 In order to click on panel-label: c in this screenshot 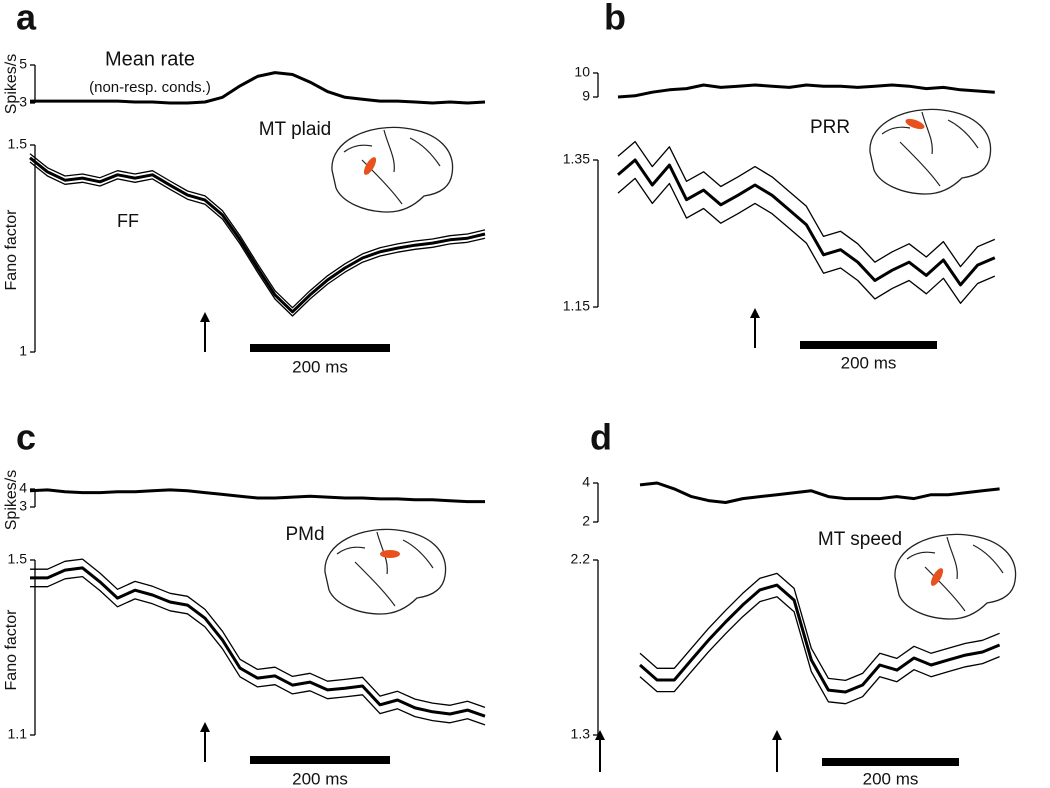, I will do `click(26, 437)`.